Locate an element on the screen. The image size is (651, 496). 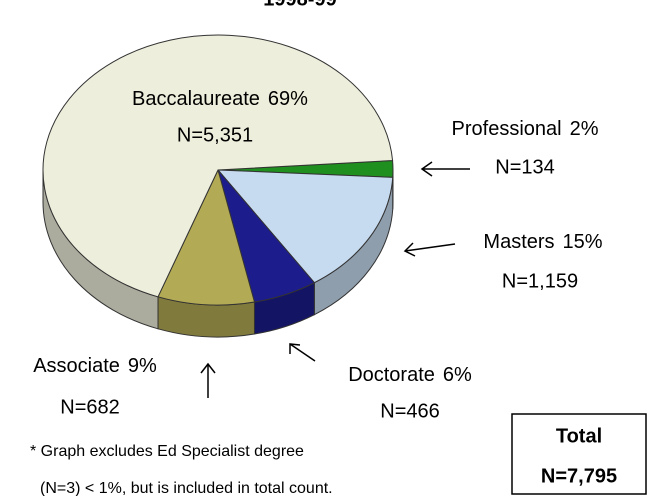
category-label: Associate is located at coordinates (76, 366).